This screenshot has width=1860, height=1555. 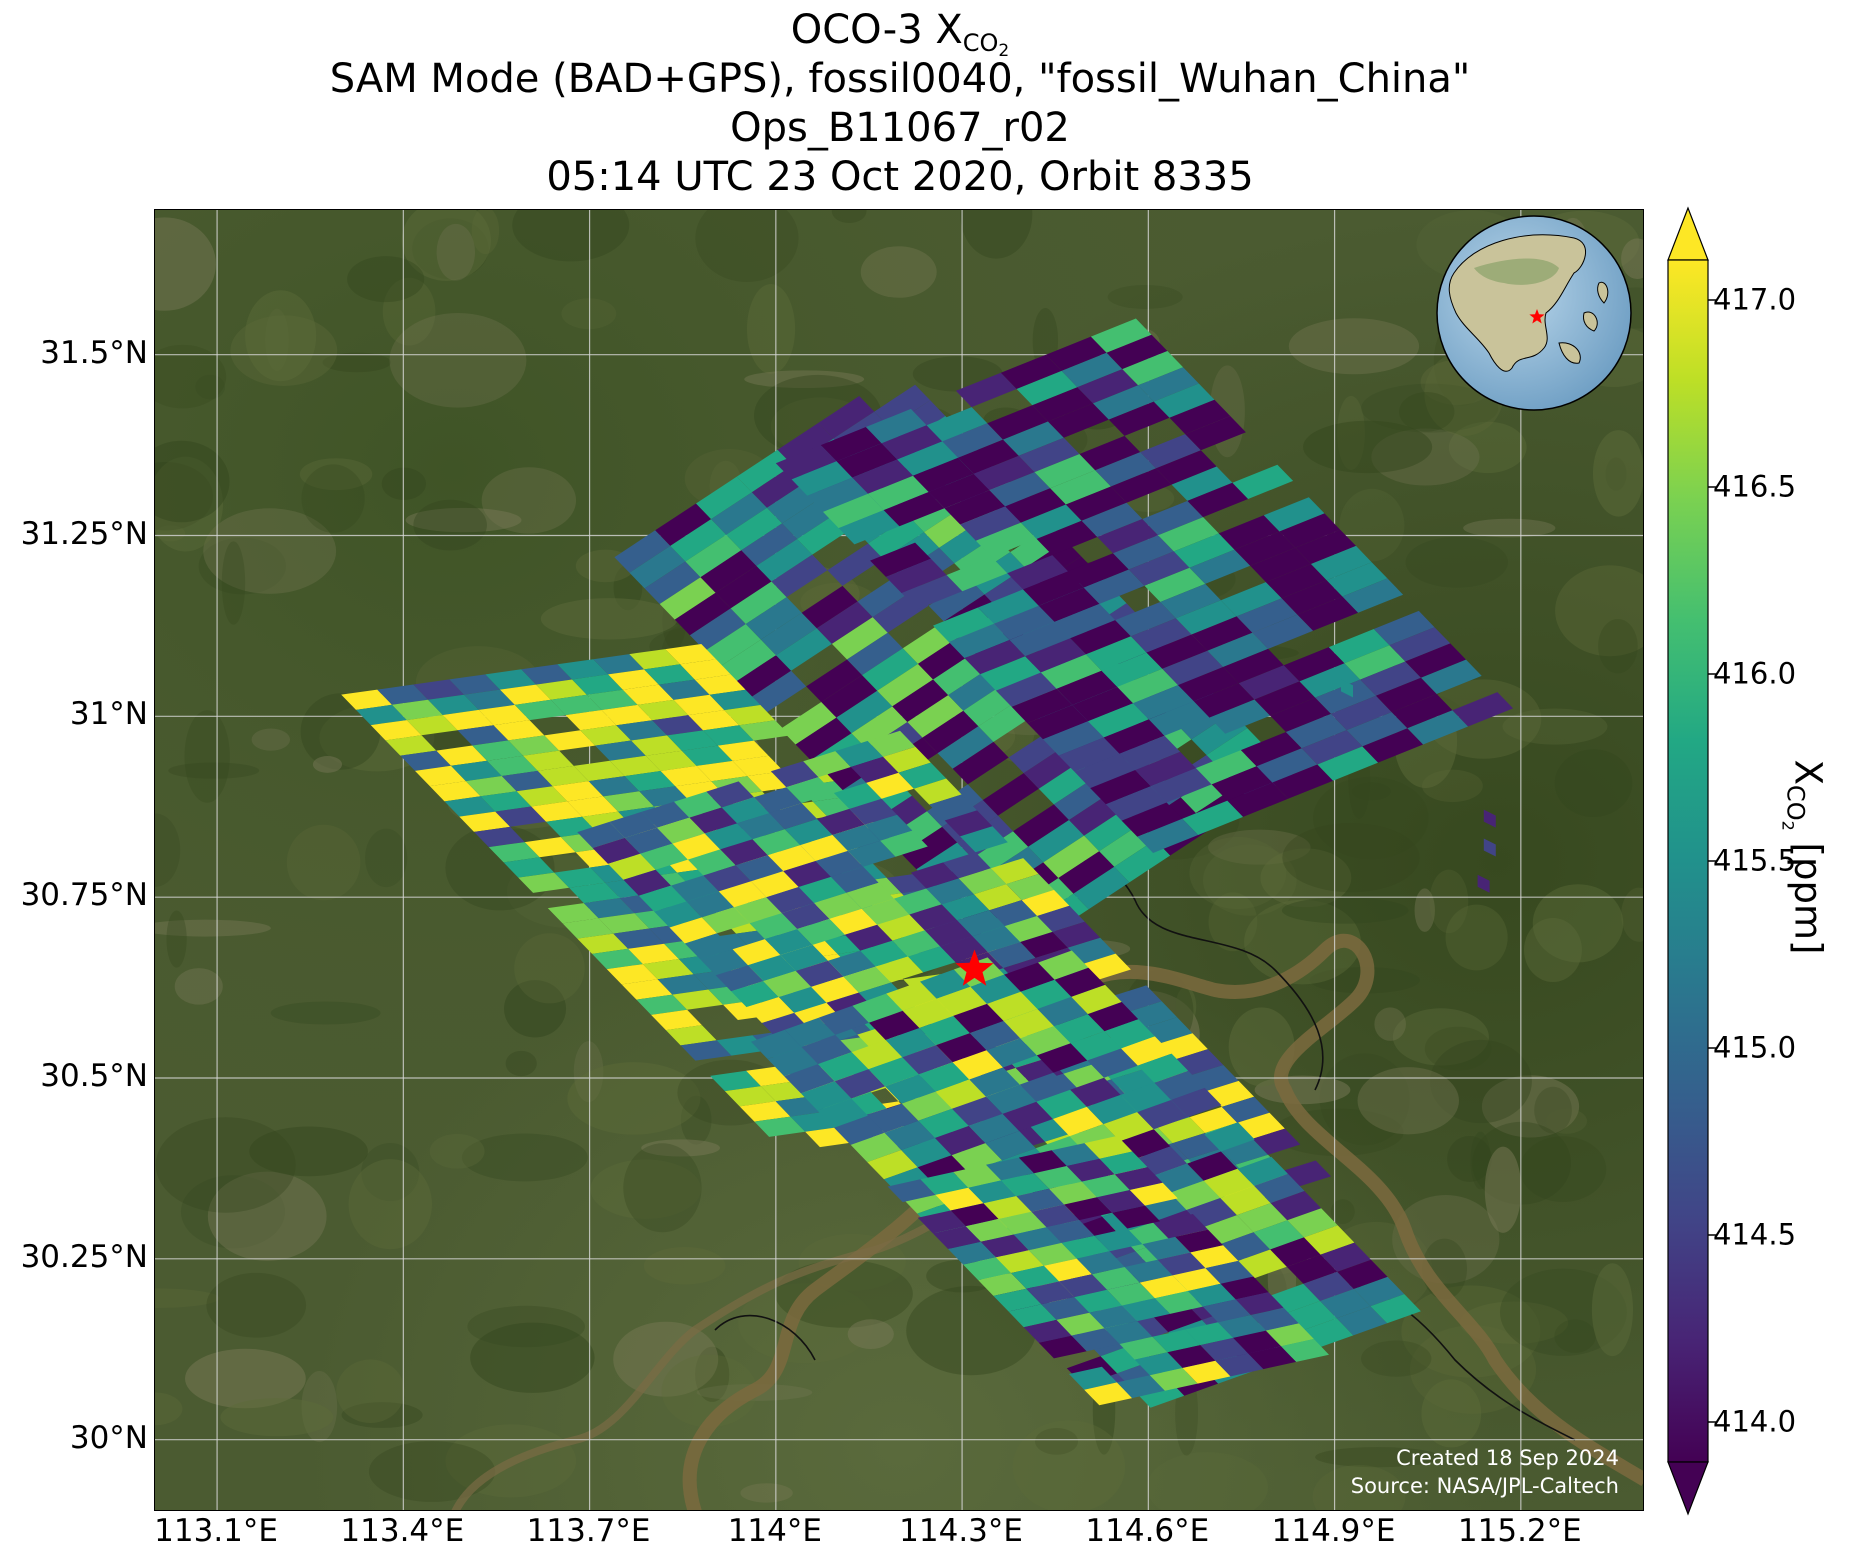 I want to click on lat-tick-label: 30.5°N, so click(x=94, y=1076).